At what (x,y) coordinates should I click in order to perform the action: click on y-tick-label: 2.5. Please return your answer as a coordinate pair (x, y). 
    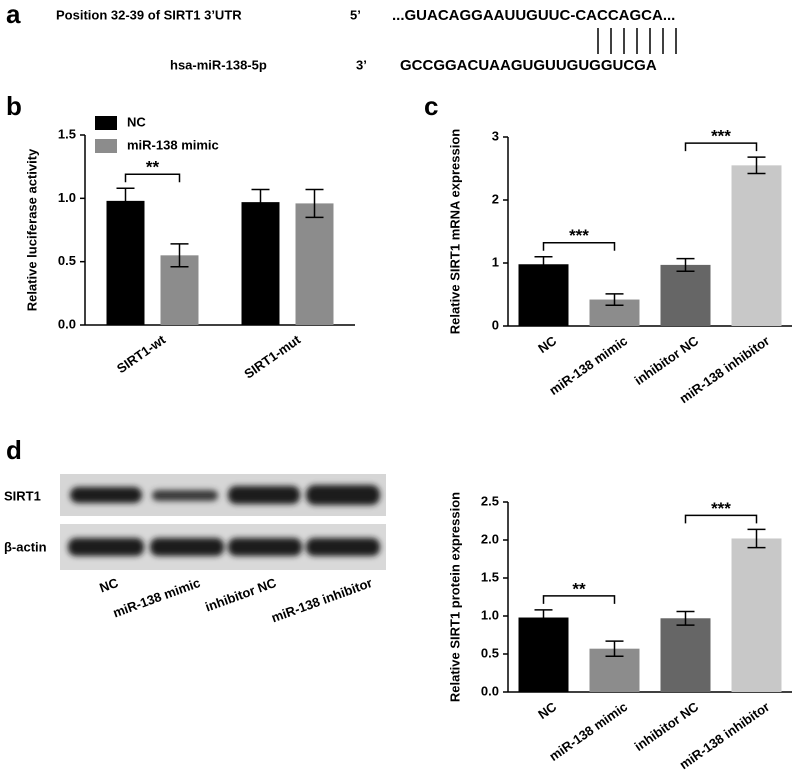
    Looking at the image, I should click on (490, 500).